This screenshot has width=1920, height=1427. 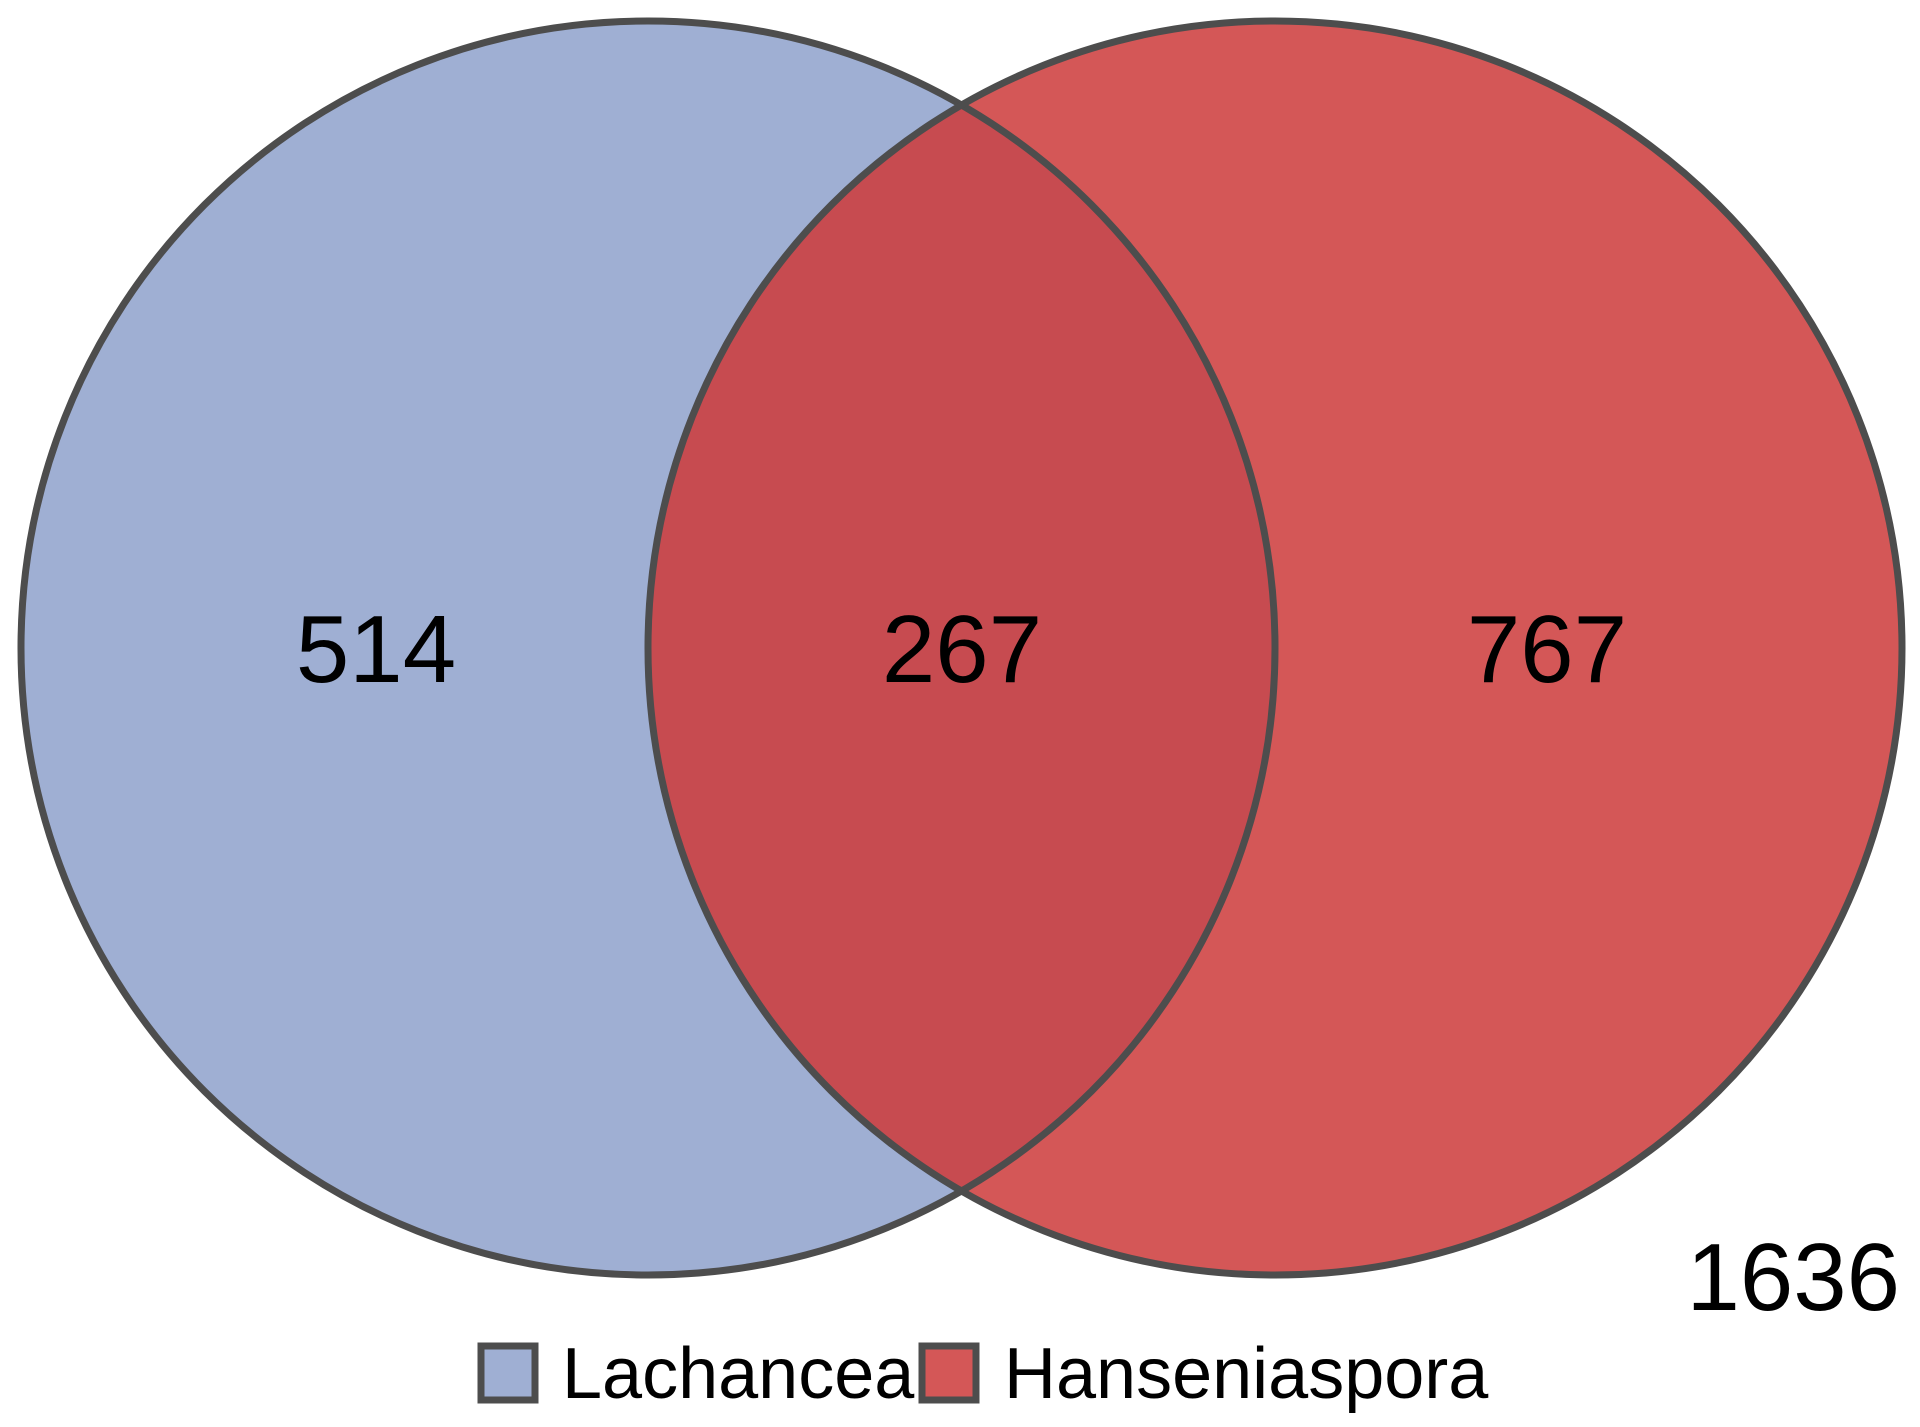 What do you see at coordinates (376, 649) in the screenshot?
I see `lachancea-only-count: 514` at bounding box center [376, 649].